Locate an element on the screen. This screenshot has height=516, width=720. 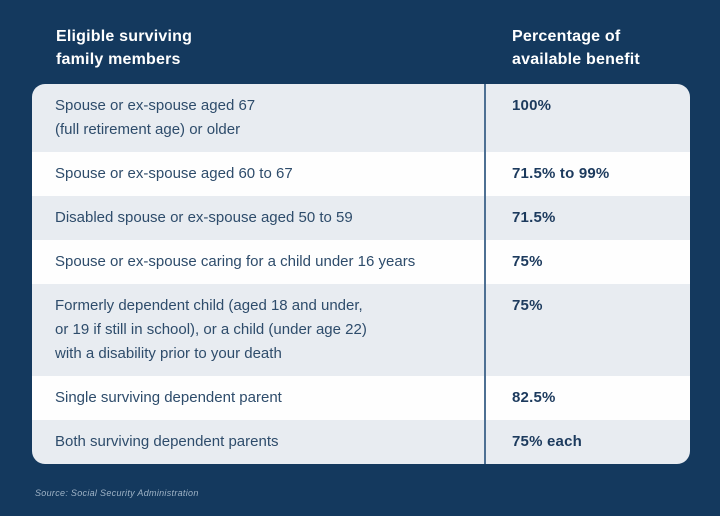
member-cell: Both surviving dependent parents is located at coordinates (167, 441).